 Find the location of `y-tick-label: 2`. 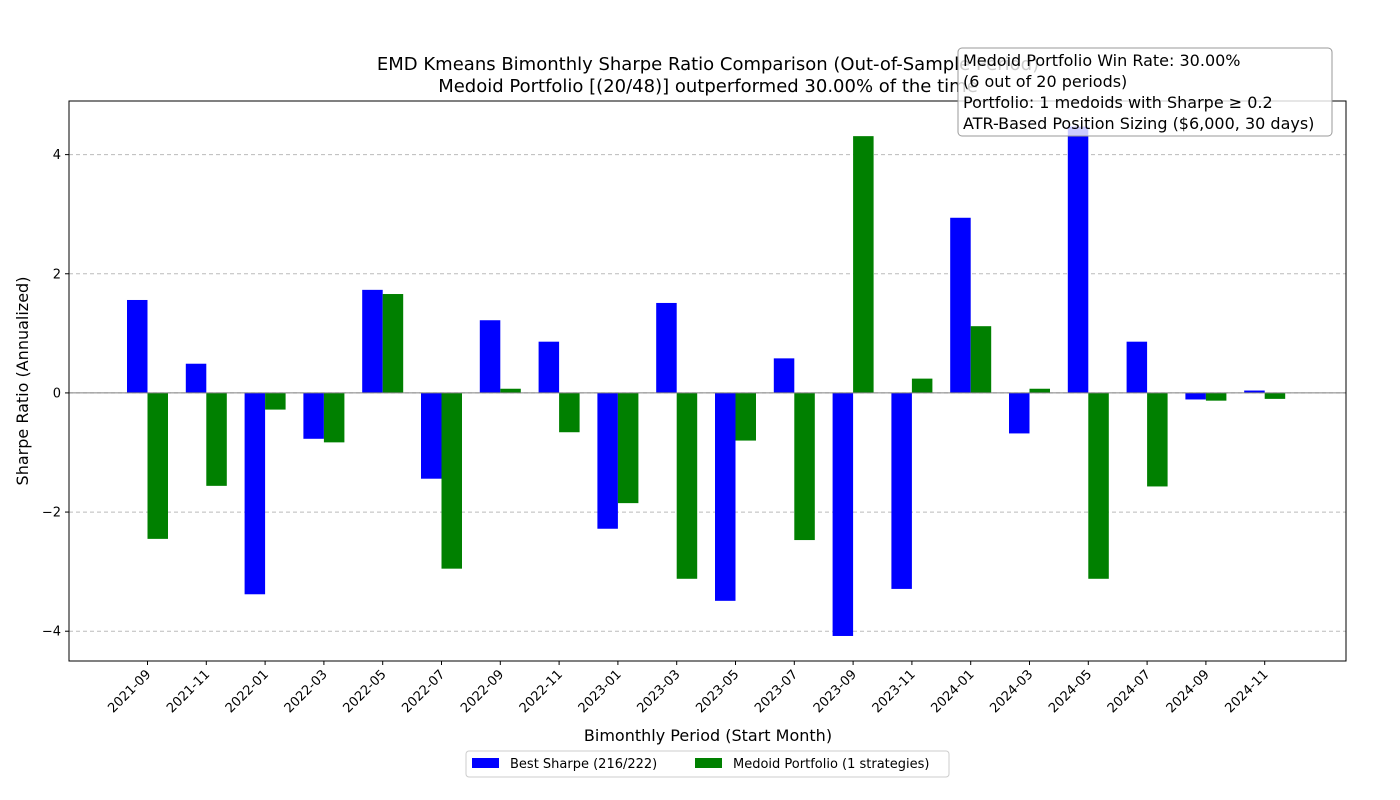

y-tick-label: 2 is located at coordinates (57, 274).